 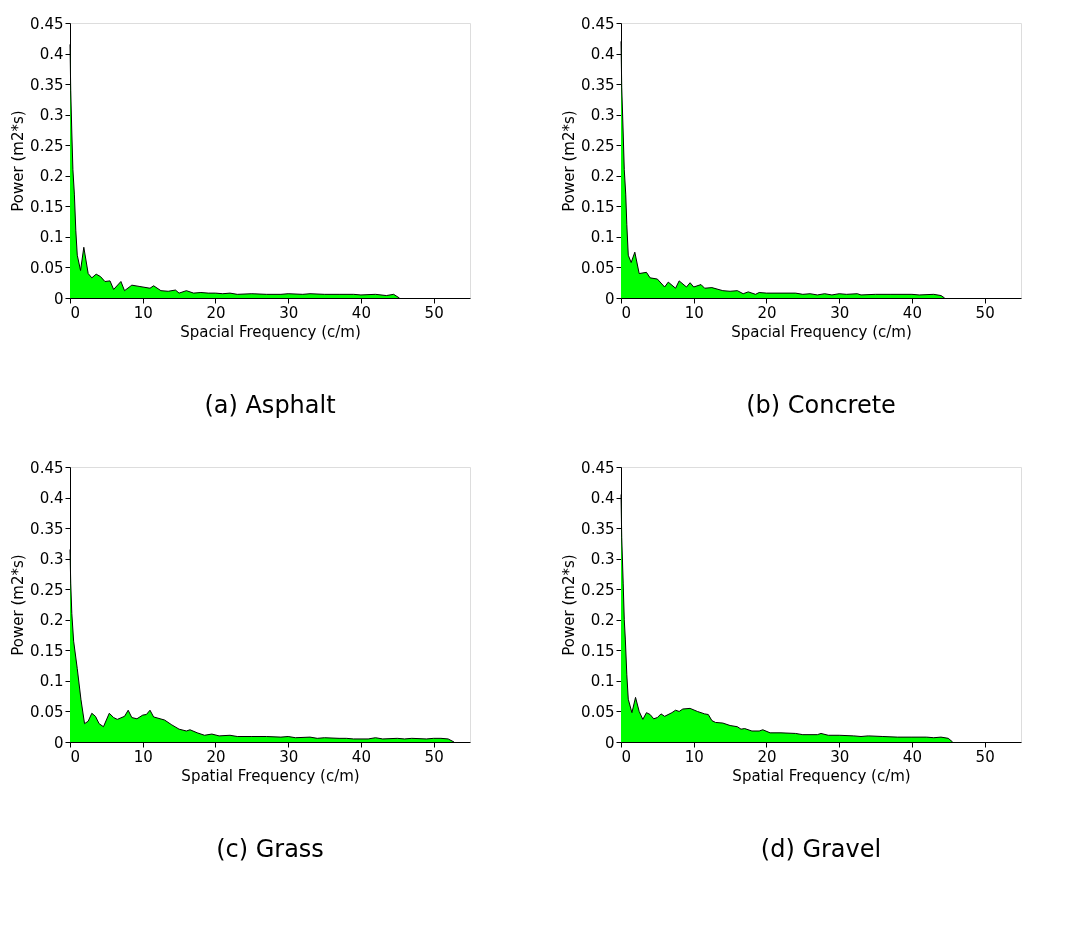 What do you see at coordinates (270, 849) in the screenshot?
I see `text: (c) Grass` at bounding box center [270, 849].